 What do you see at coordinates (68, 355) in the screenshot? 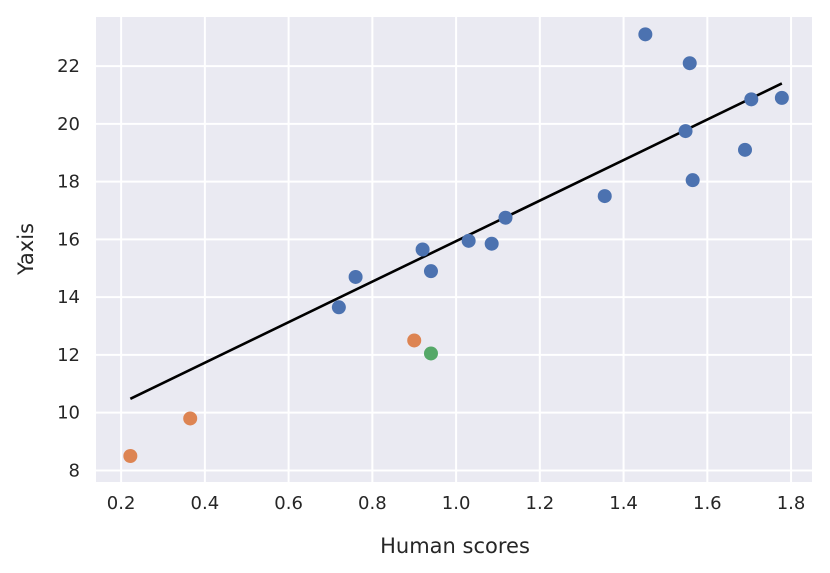
I see `y-tick-label: 12` at bounding box center [68, 355].